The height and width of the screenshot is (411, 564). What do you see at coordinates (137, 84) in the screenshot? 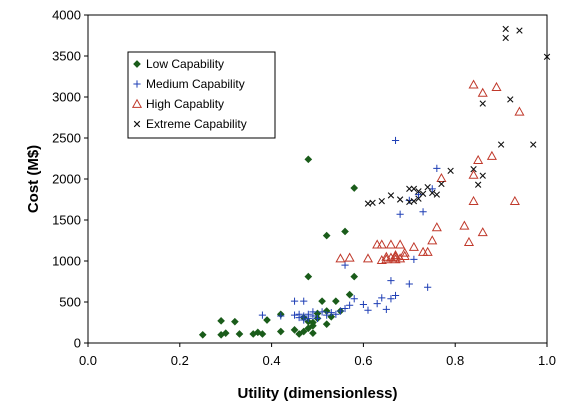
I see `legend-marker-plus` at bounding box center [137, 84].